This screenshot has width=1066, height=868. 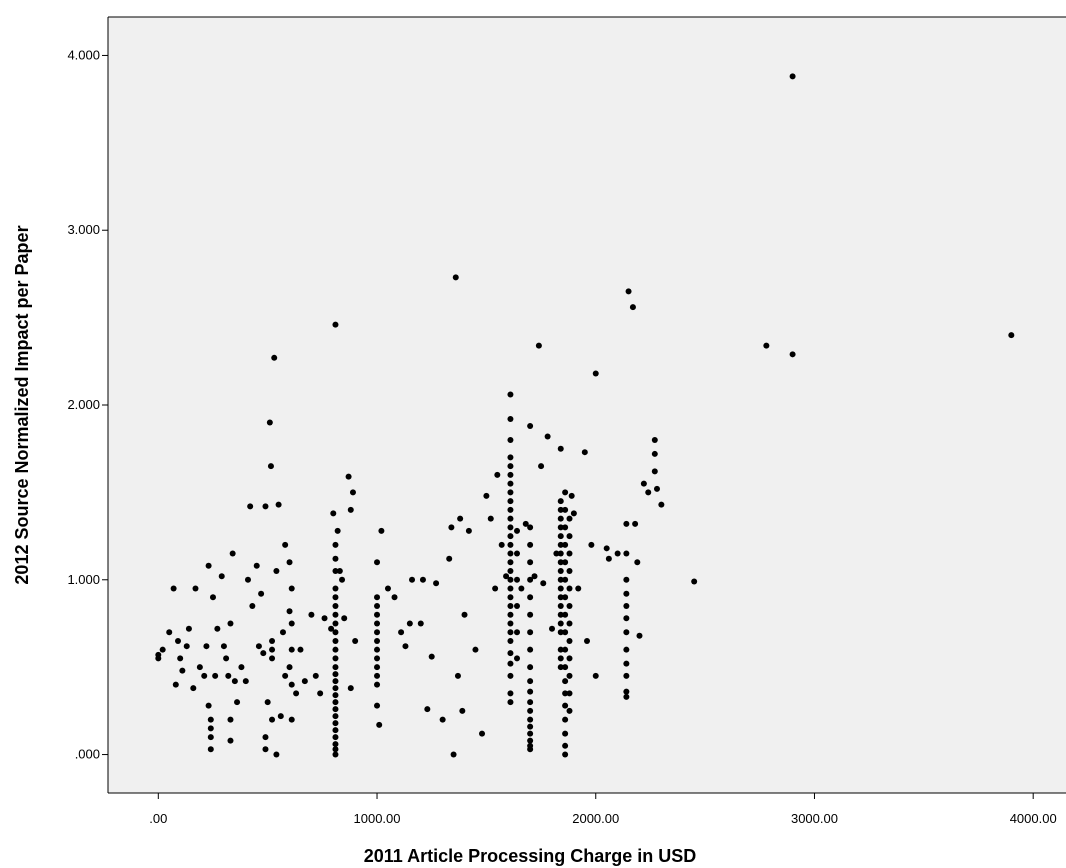 I want to click on x-tick-label: 2000.00, so click(x=595, y=818).